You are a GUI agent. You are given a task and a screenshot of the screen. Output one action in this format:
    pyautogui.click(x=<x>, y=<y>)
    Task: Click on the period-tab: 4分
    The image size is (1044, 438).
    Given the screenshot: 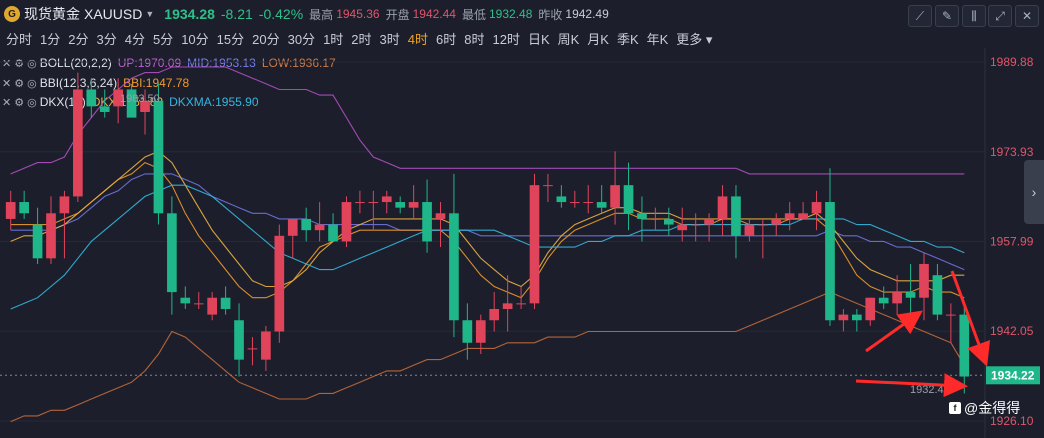 What is the action you would take?
    pyautogui.click(x=134, y=39)
    